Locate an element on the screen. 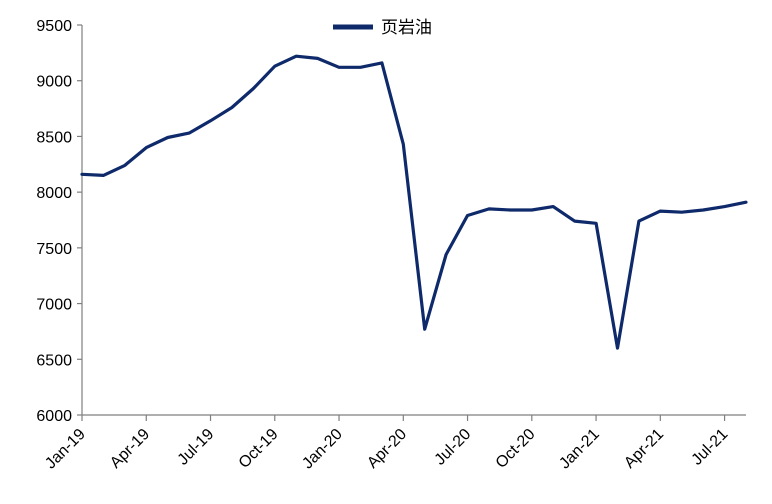 Image resolution: width=772 pixels, height=504 pixels. x-tick-label: Jan-19 is located at coordinates (65, 449).